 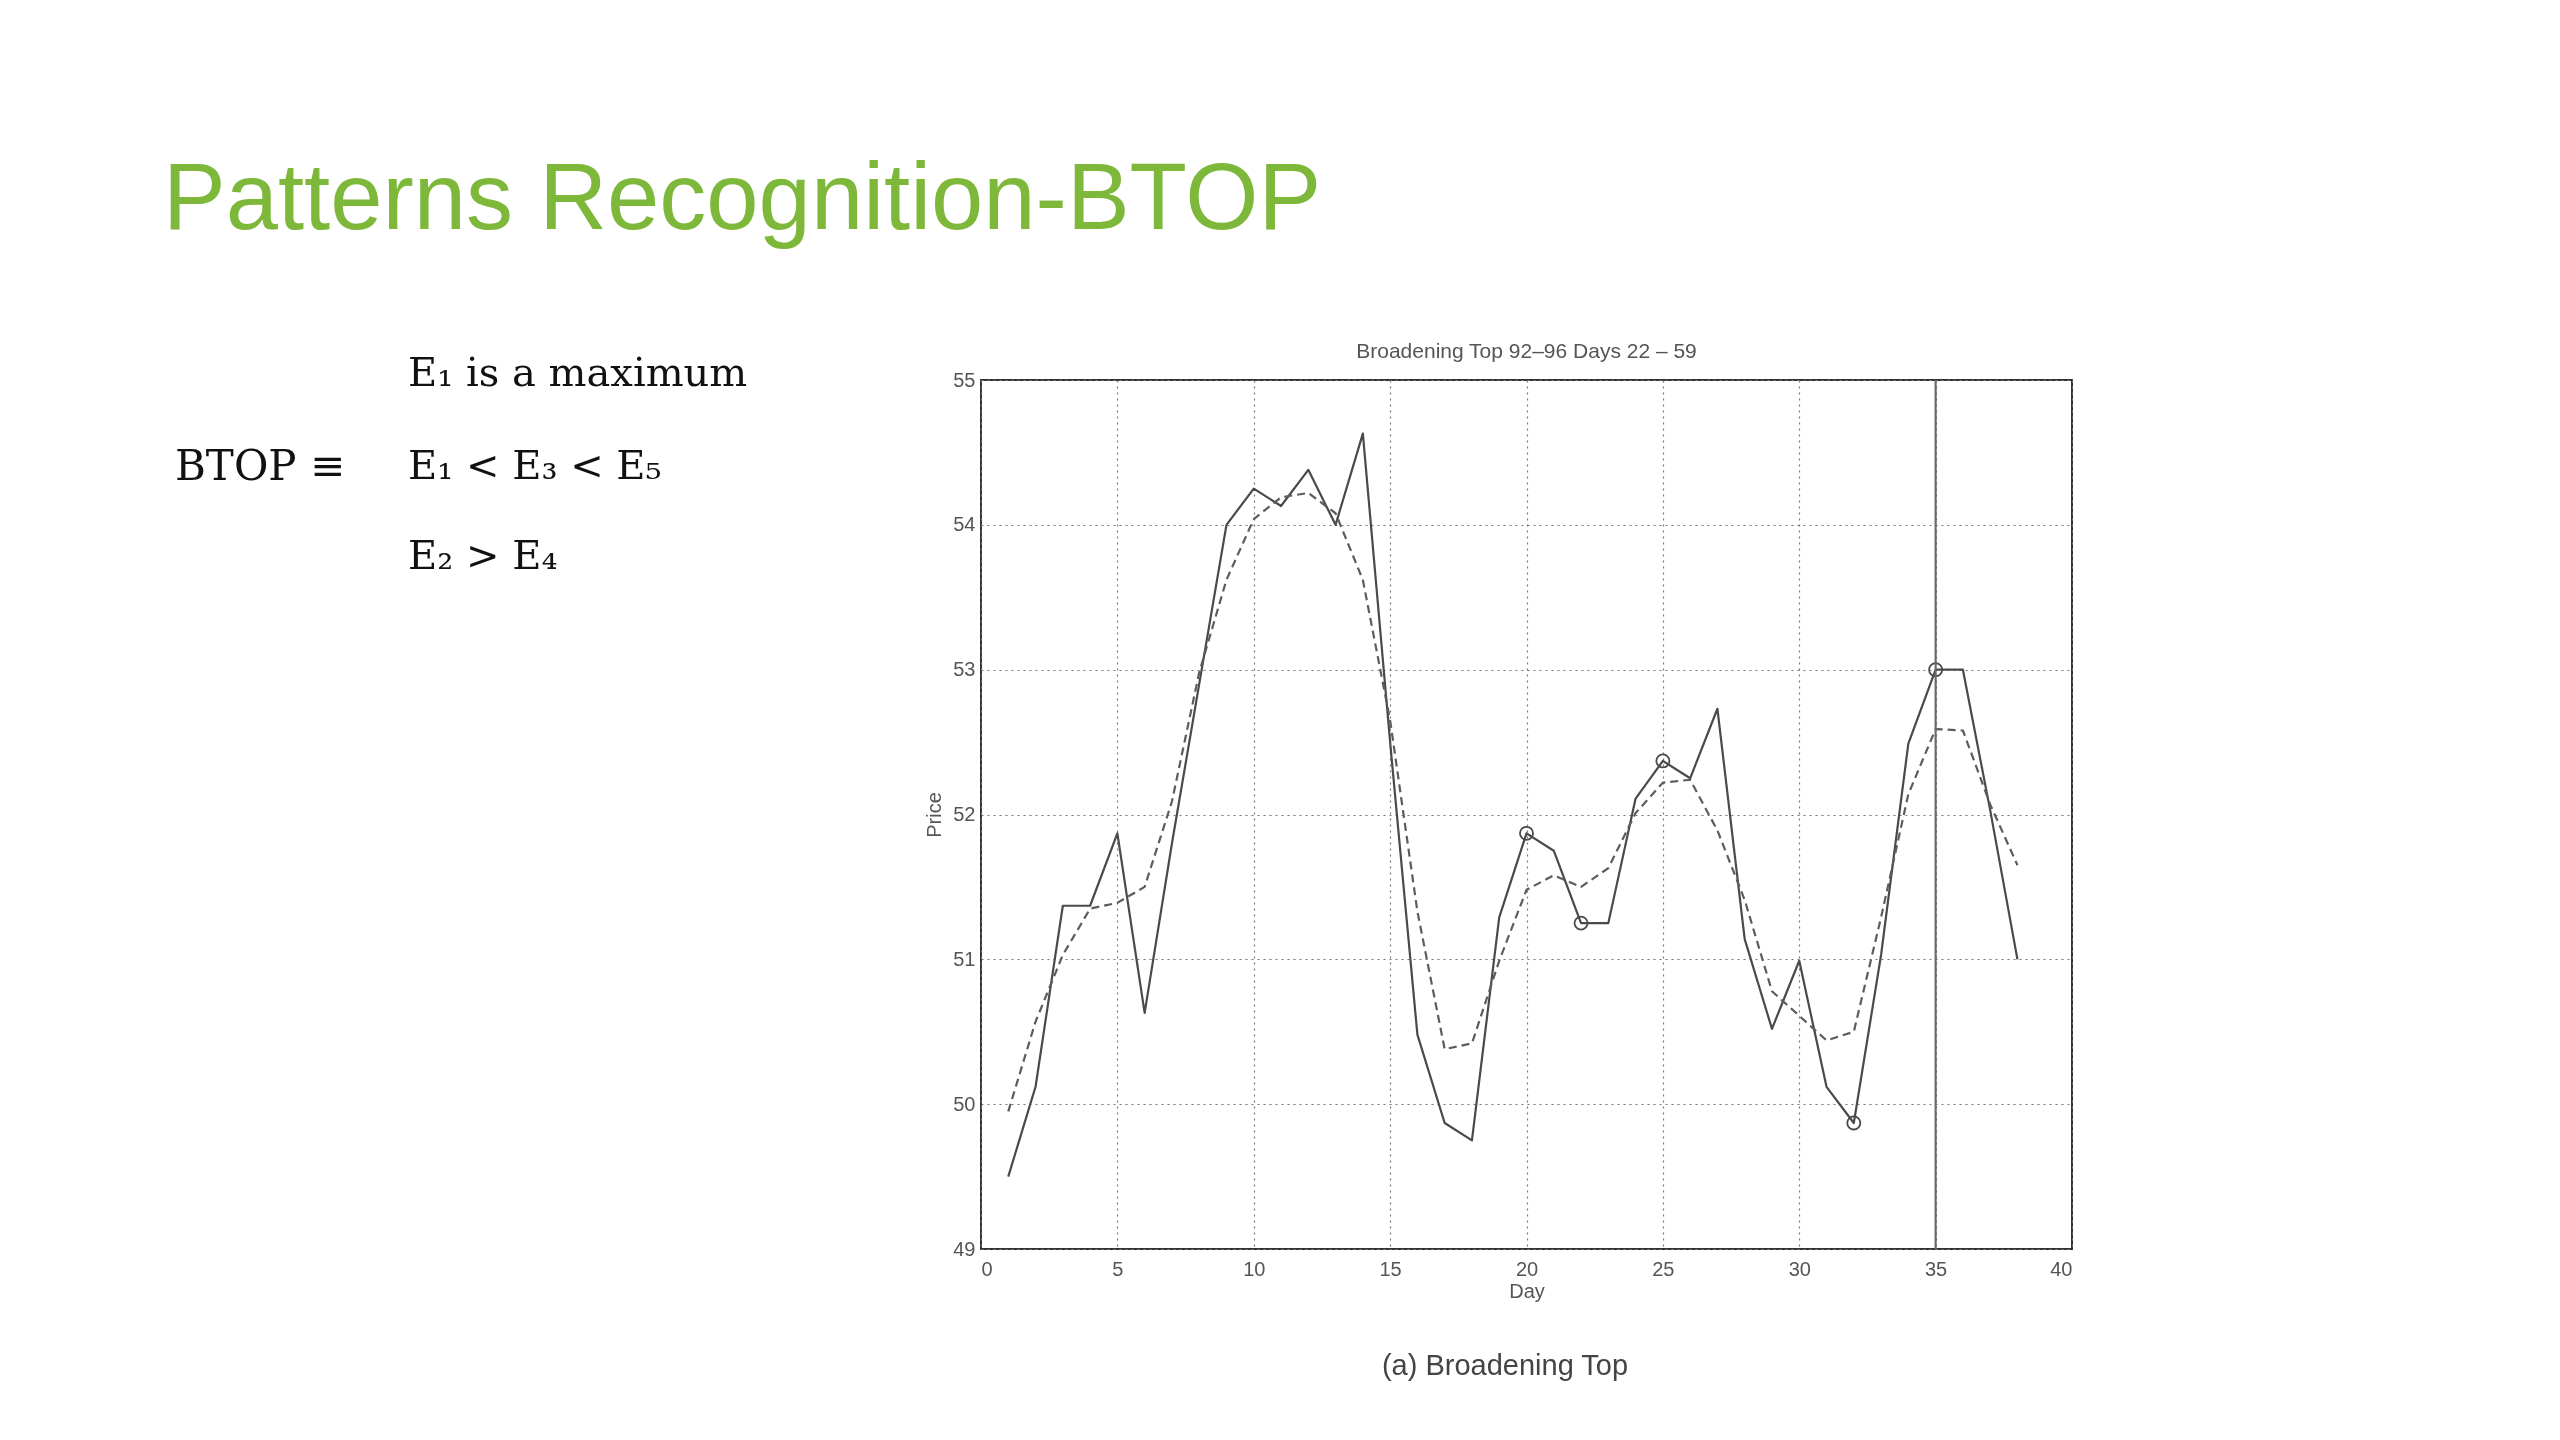 I want to click on x-tick-label: 10, so click(x=1254, y=1268).